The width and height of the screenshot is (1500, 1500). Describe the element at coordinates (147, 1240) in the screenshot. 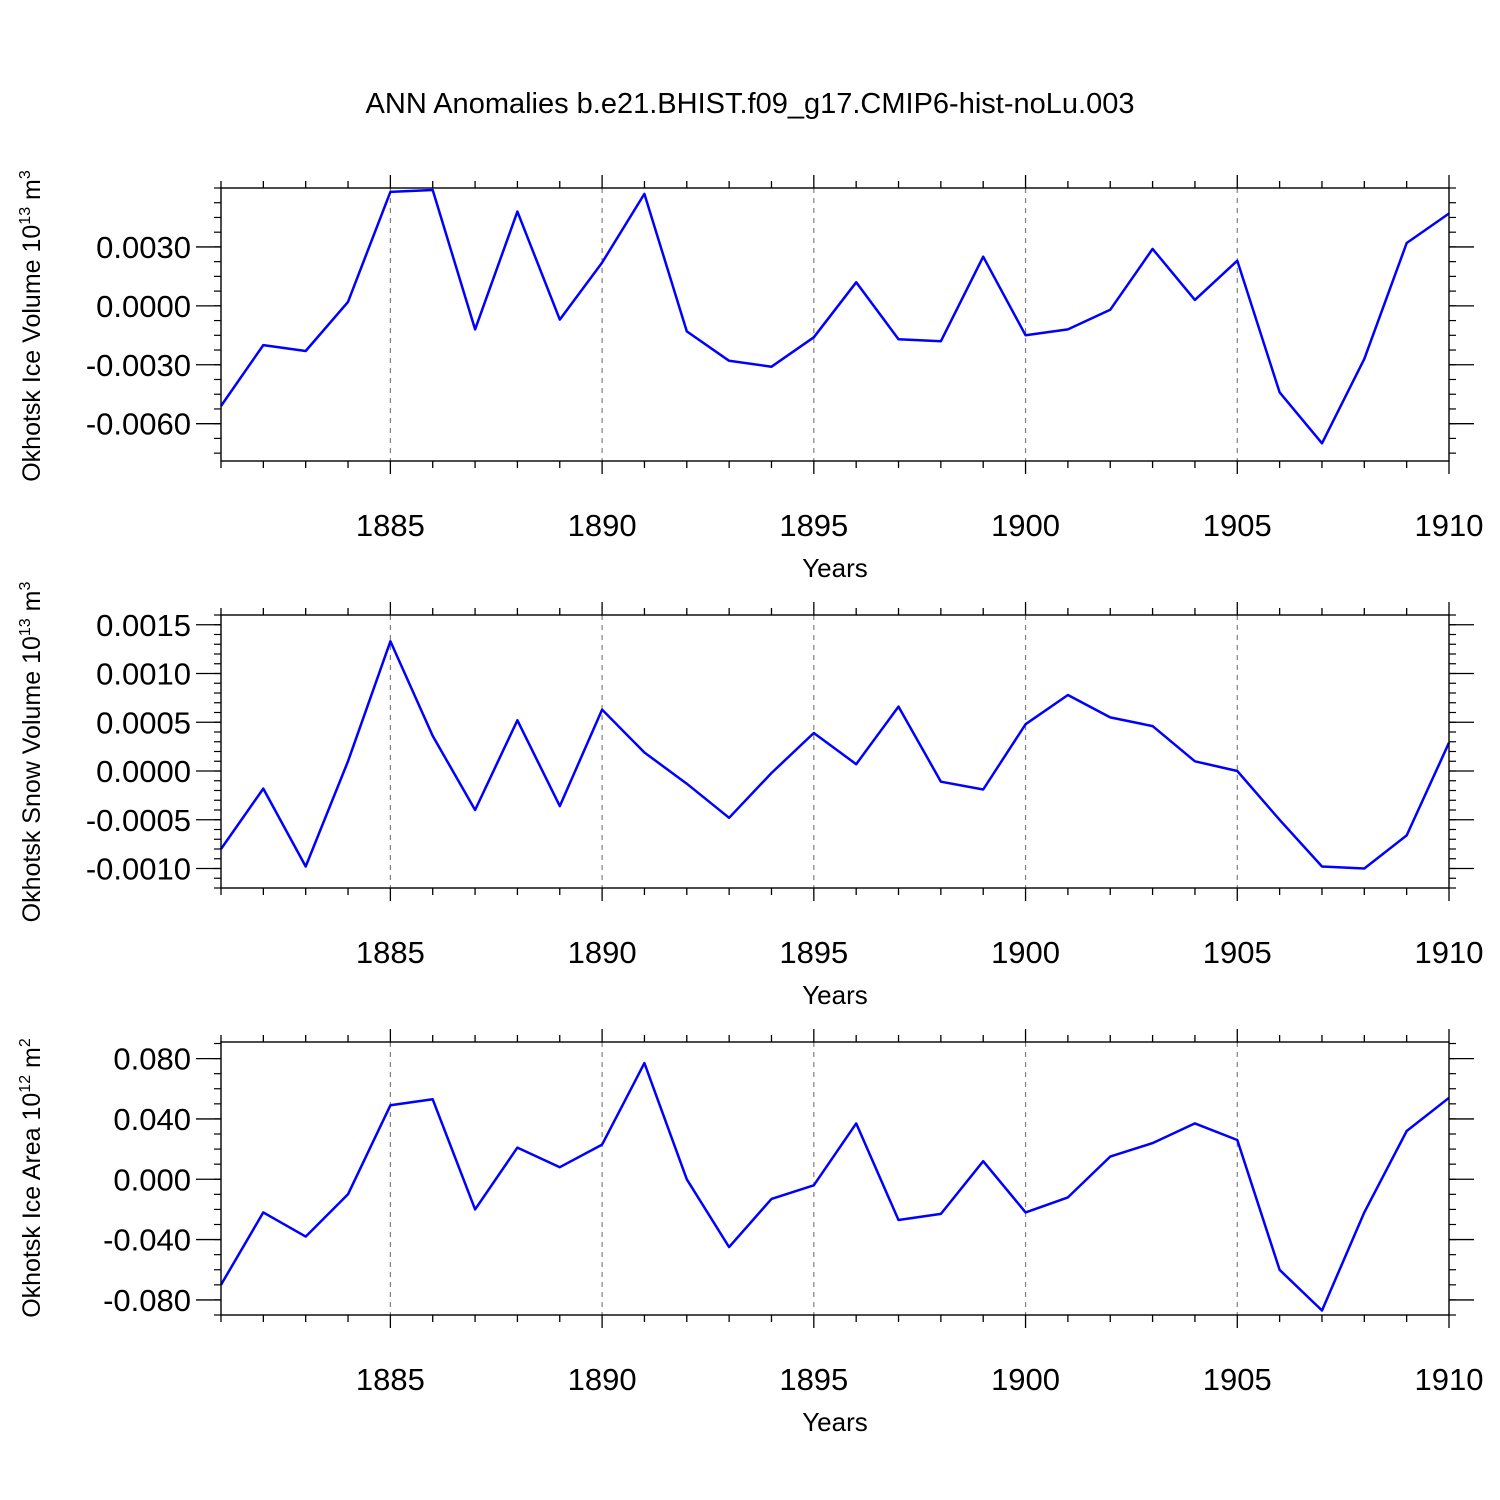

I see `y-tick-label: -0.040` at that location.